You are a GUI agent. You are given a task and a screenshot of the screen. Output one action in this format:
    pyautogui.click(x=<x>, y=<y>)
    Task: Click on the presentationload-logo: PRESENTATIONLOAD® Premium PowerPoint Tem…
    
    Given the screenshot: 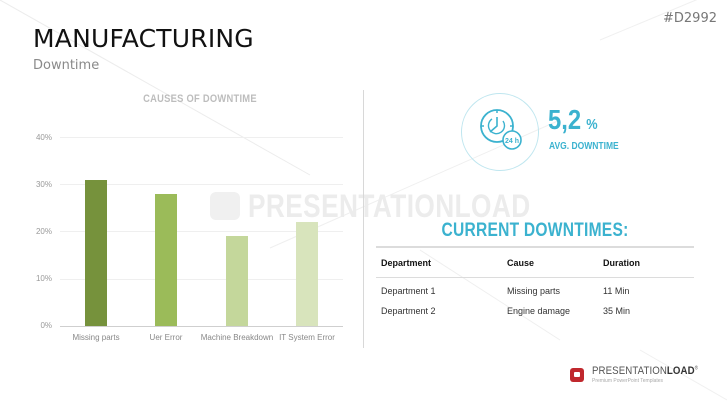 What is the action you would take?
    pyautogui.click(x=641, y=374)
    